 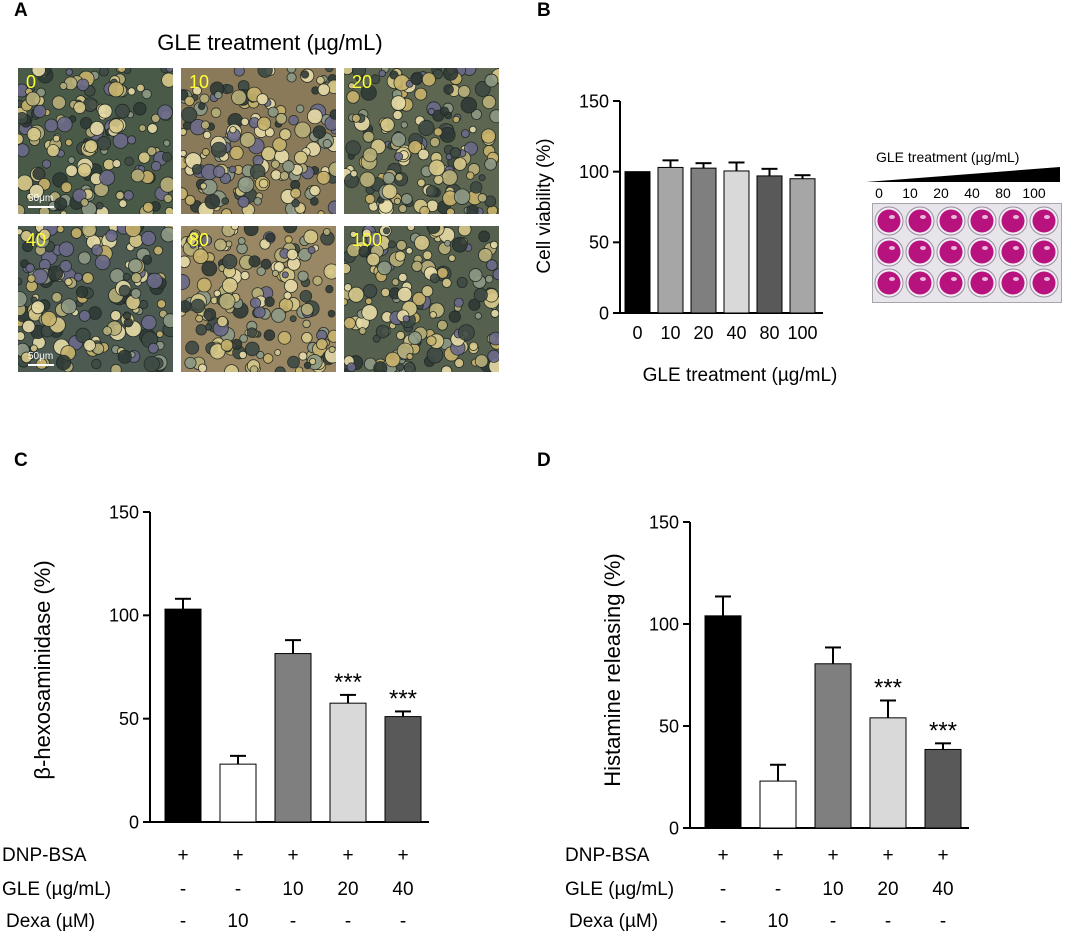 I want to click on micrograph-tile: 40 50μm, so click(x=95, y=299).